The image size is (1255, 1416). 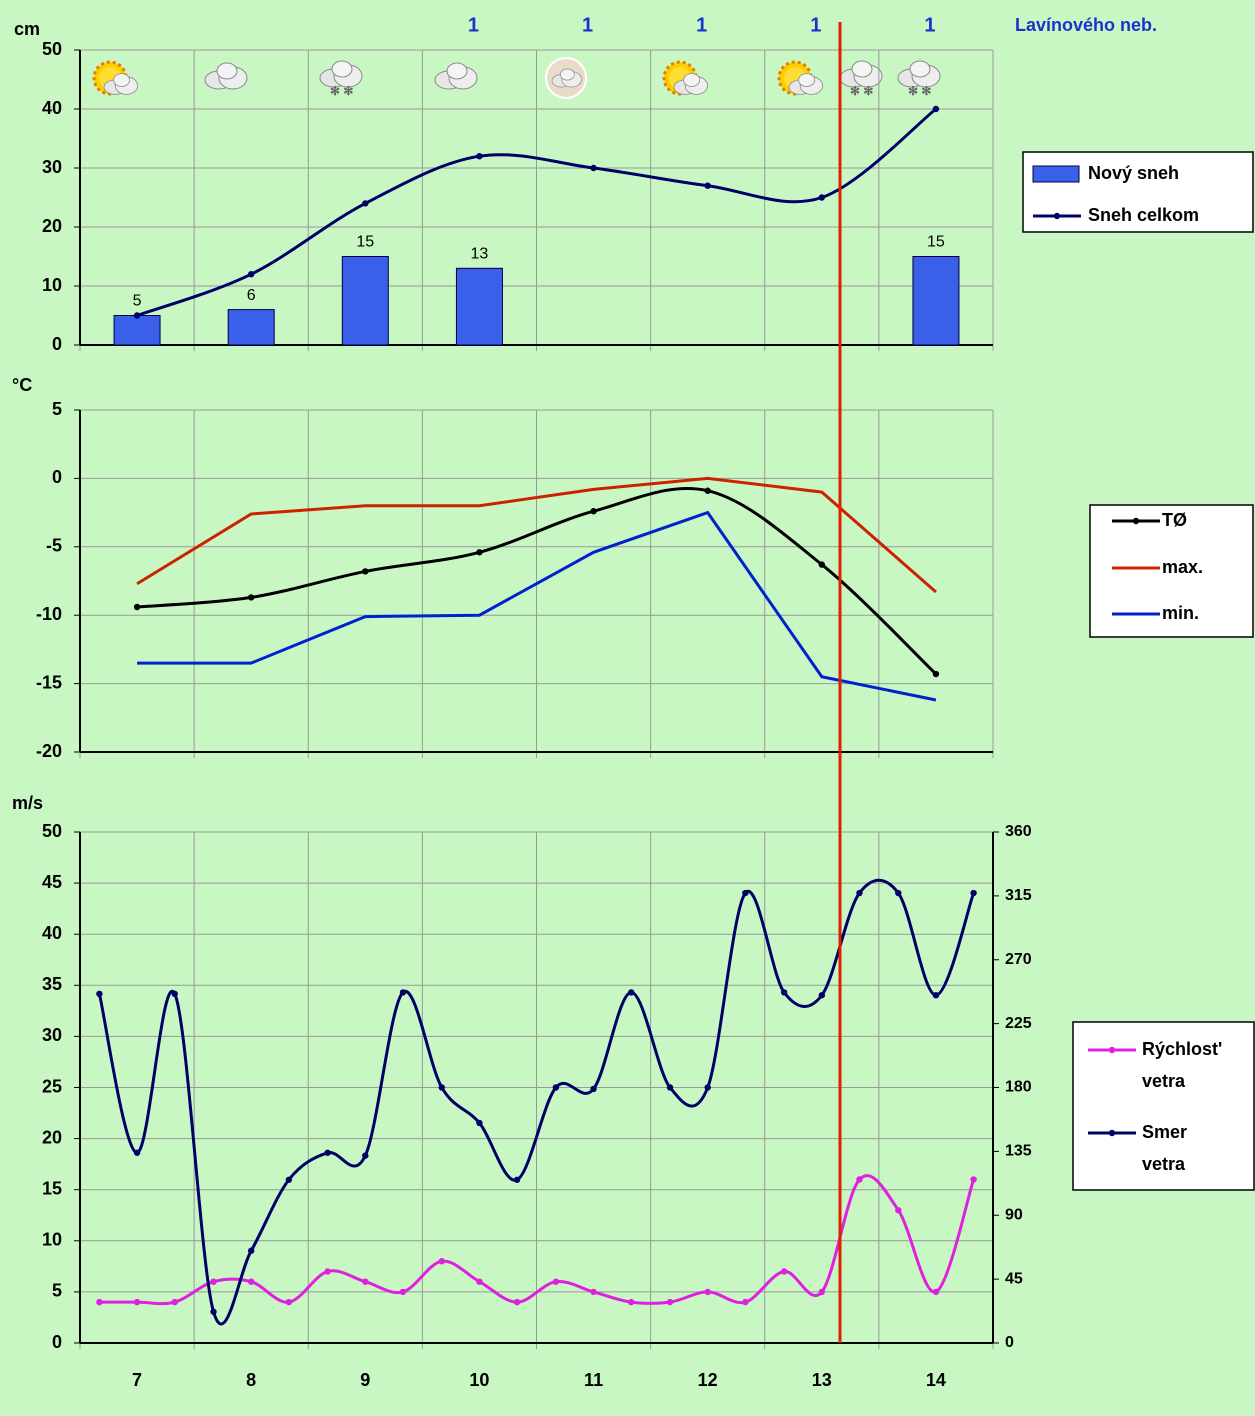 I want to click on y2-tick-label: 270, so click(x=1018, y=959).